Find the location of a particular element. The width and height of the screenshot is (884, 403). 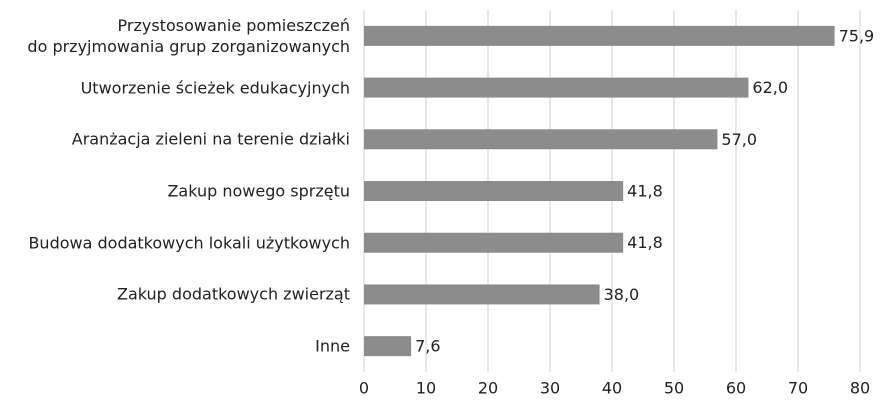

x-tick-label: 0 is located at coordinates (364, 388).